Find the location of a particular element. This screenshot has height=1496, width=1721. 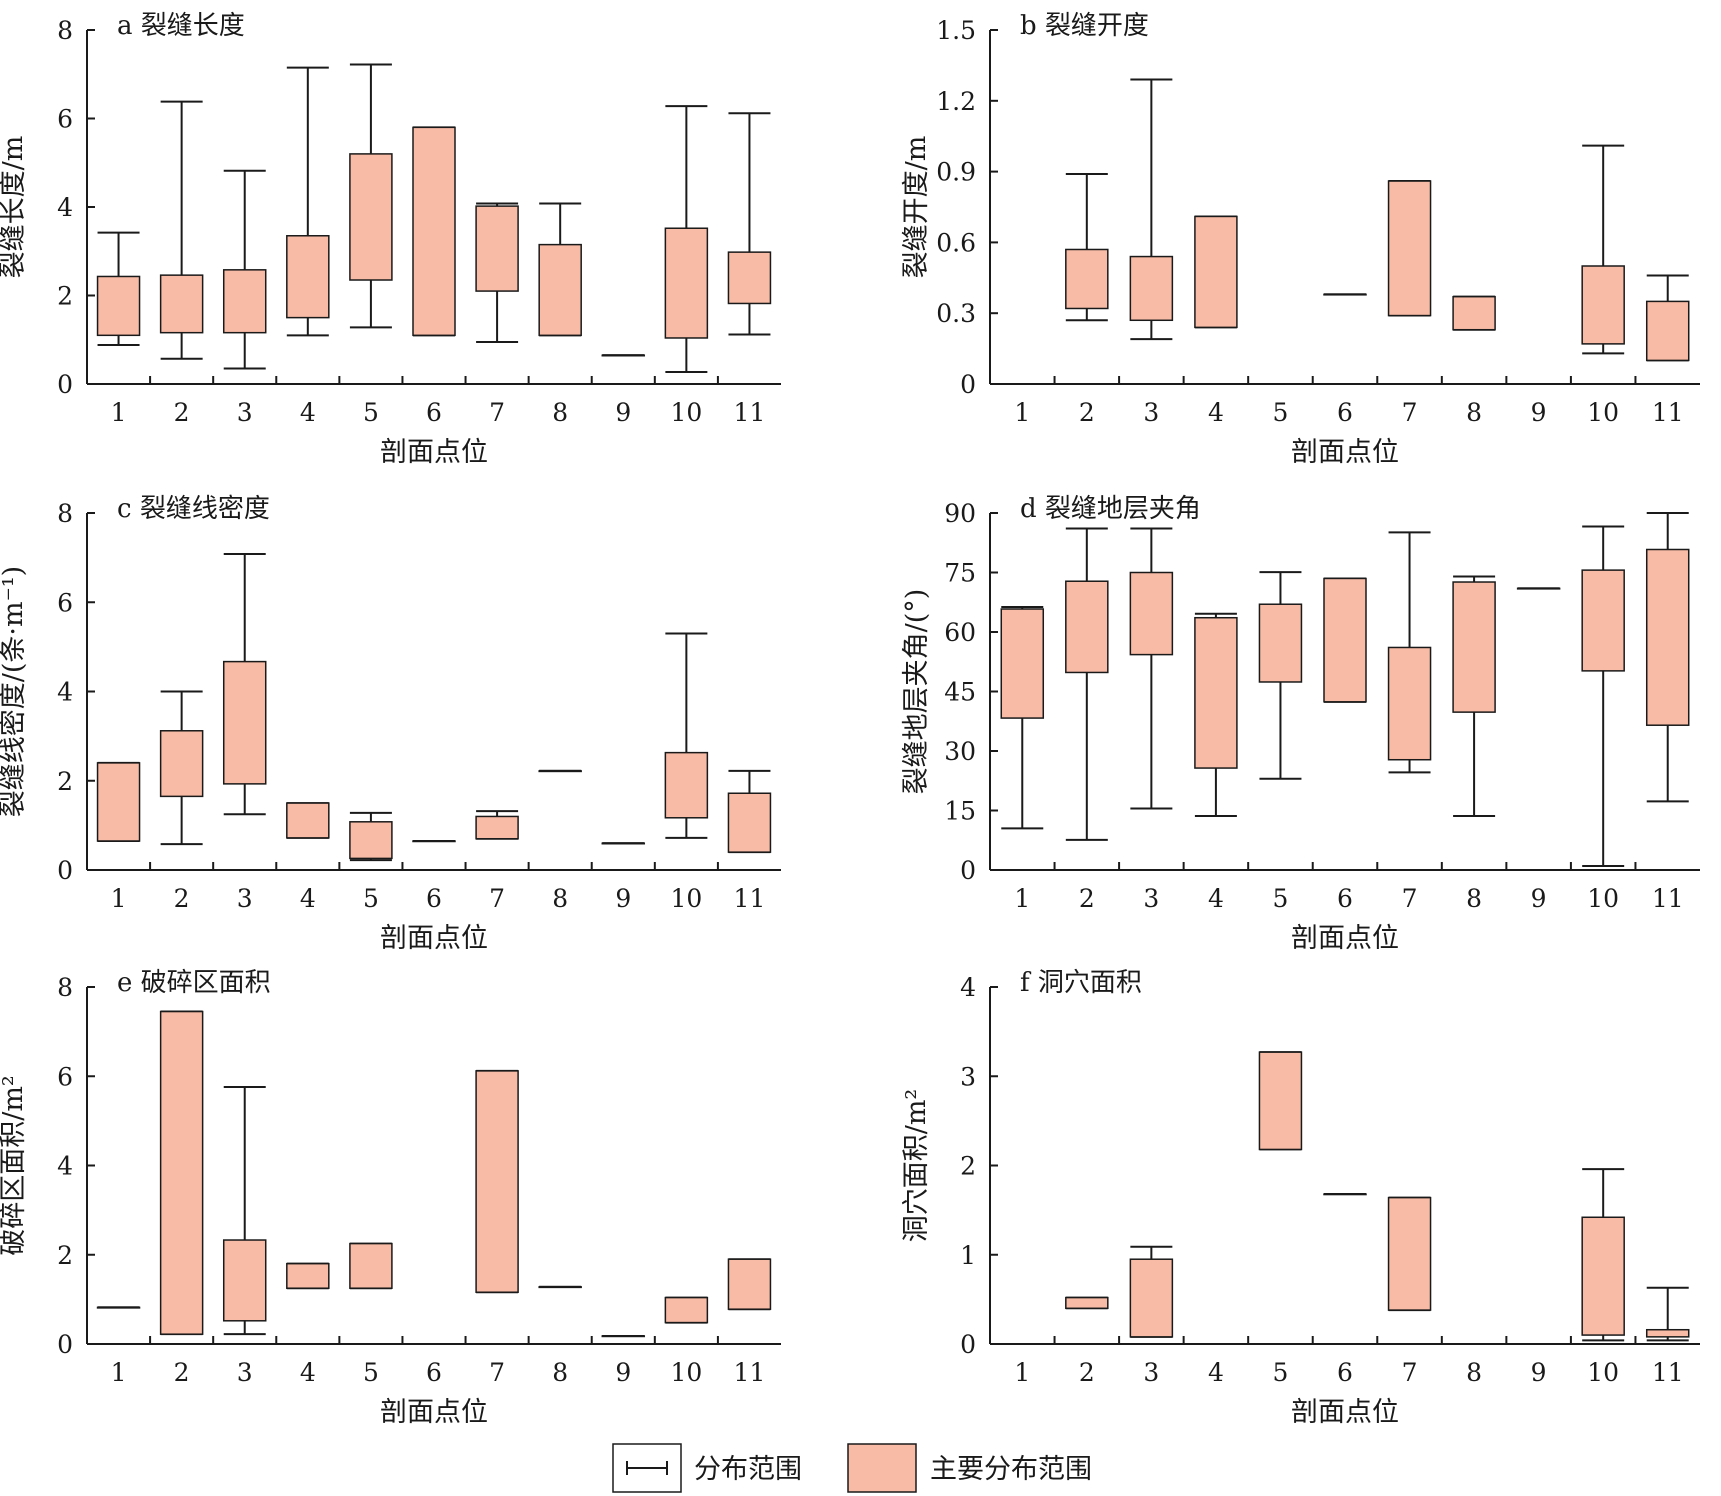

y-tick-label: 0.3 is located at coordinates (956, 313).